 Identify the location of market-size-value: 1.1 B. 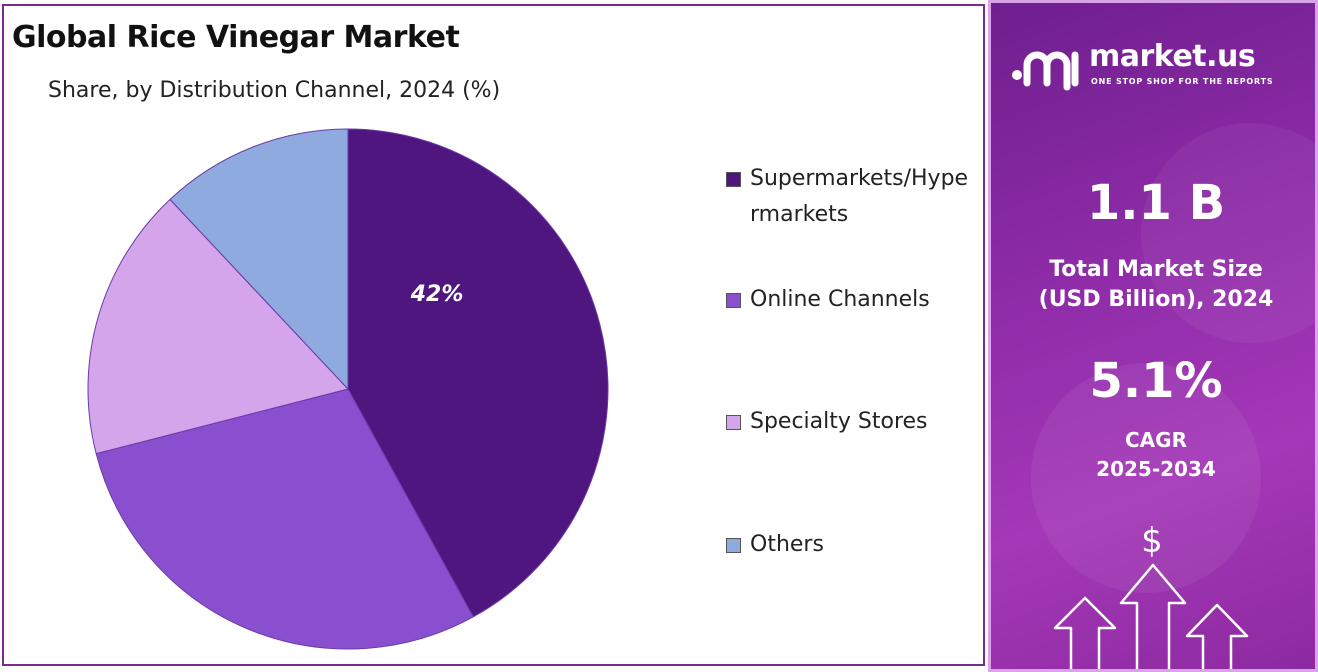
(1156, 203).